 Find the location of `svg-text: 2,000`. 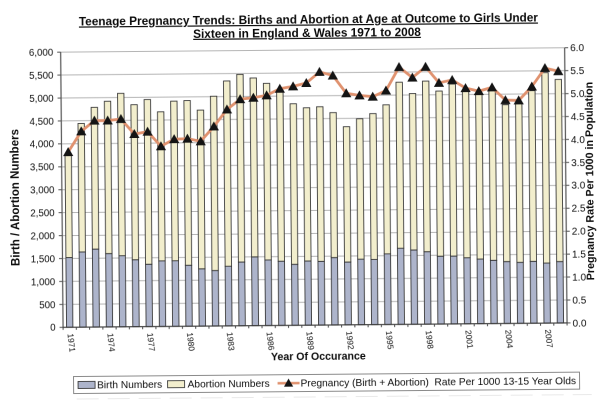

svg-text: 2,000 is located at coordinates (42, 236).